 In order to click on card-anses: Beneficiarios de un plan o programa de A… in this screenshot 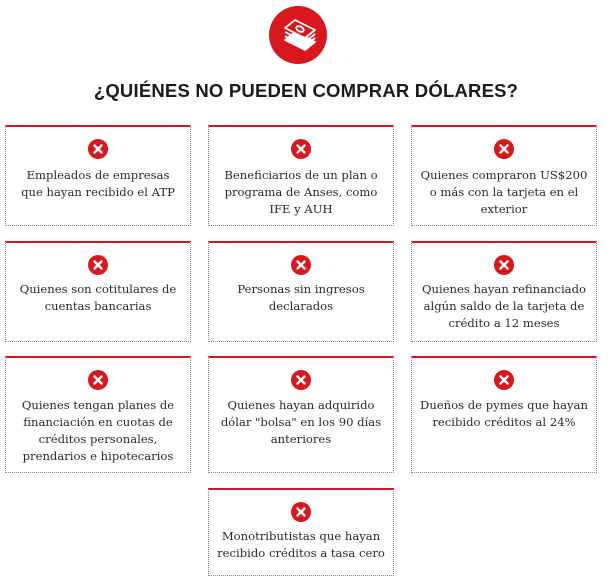, I will do `click(301, 175)`.